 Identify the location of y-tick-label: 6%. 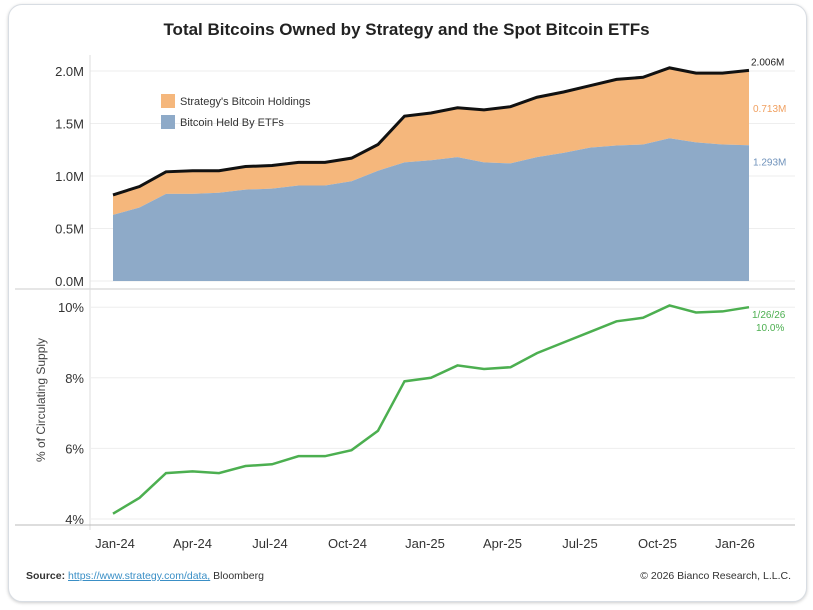
(74, 448).